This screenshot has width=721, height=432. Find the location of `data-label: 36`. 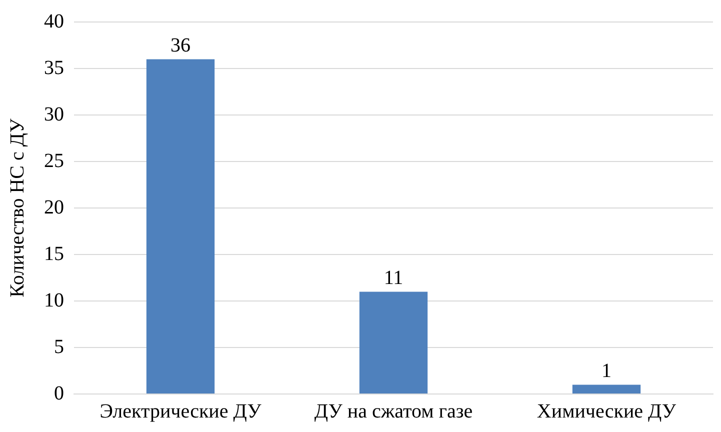

data-label: 36 is located at coordinates (180, 45).